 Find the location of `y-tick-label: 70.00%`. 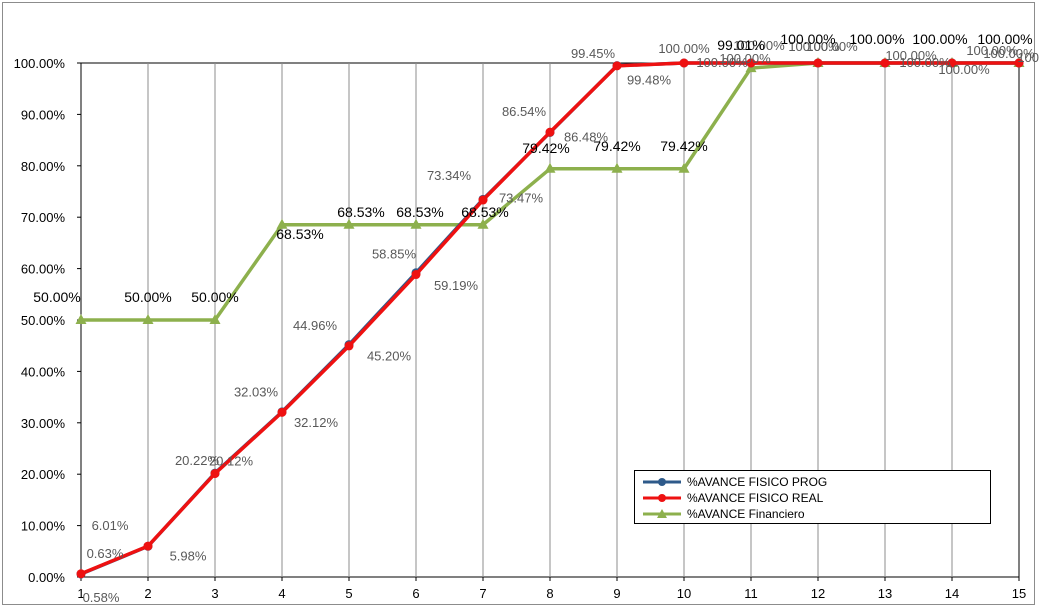

y-tick-label: 70.00% is located at coordinates (43, 217).